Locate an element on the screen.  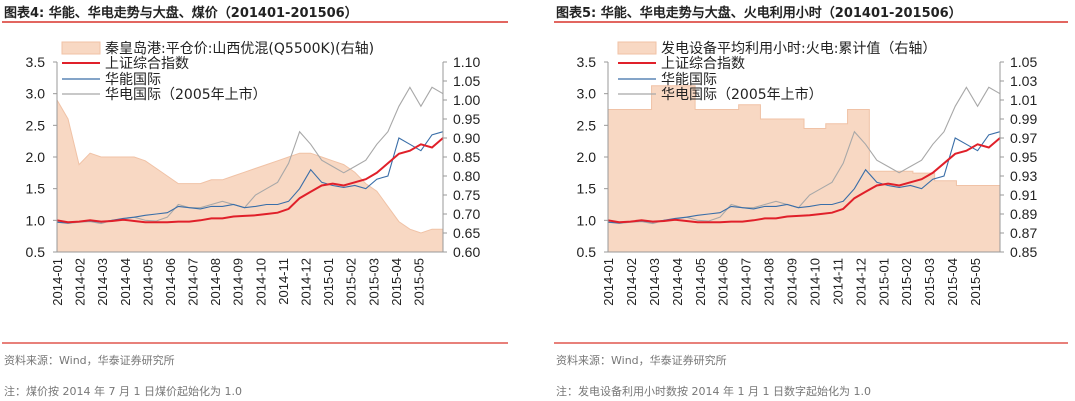
chart4-note: 注：煤价按 2014 年 7 月 1 日煤价起始化为 1.0 is located at coordinates (123, 391).